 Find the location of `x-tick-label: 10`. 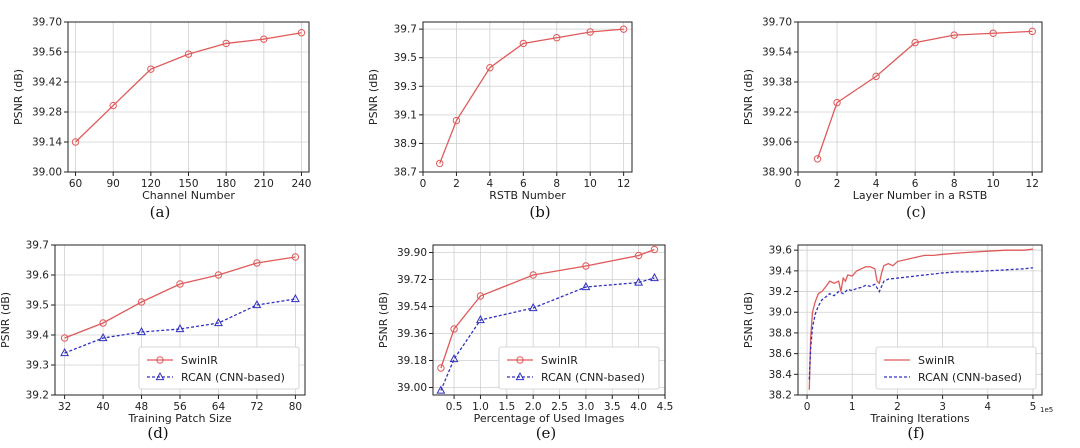

x-tick-label: 10 is located at coordinates (590, 184).